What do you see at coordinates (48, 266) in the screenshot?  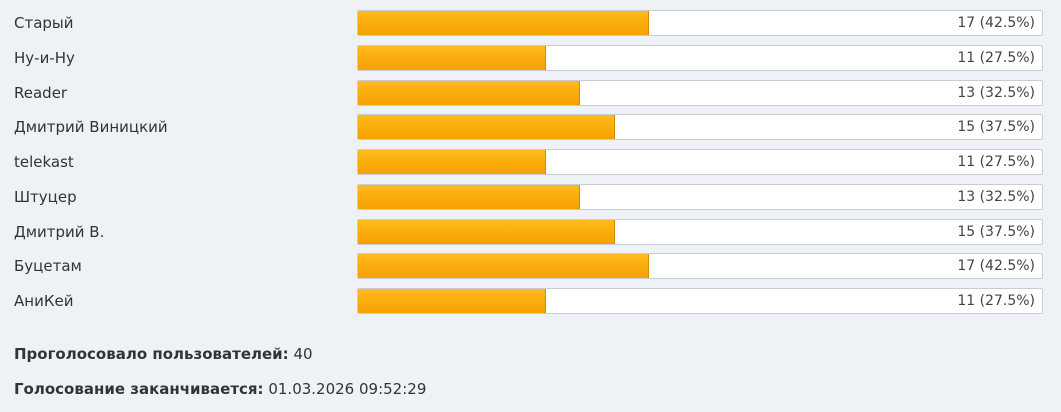 I see `option-name: Буцетам` at bounding box center [48, 266].